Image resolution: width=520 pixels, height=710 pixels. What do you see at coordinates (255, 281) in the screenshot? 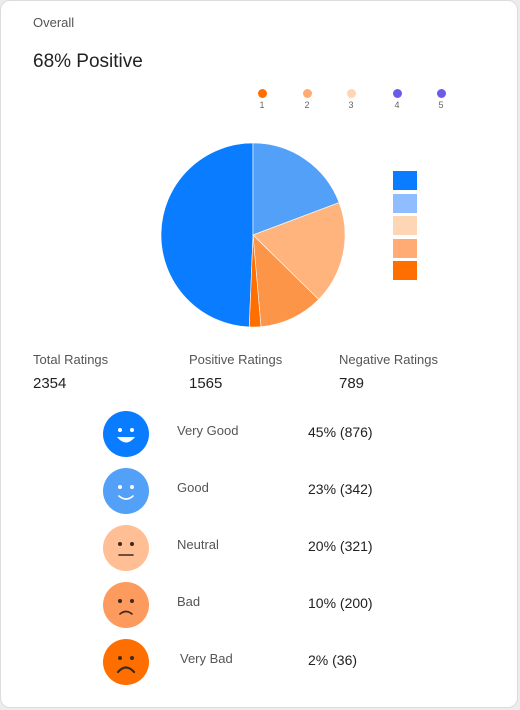
I see `pie-slice-very-bad` at bounding box center [255, 281].